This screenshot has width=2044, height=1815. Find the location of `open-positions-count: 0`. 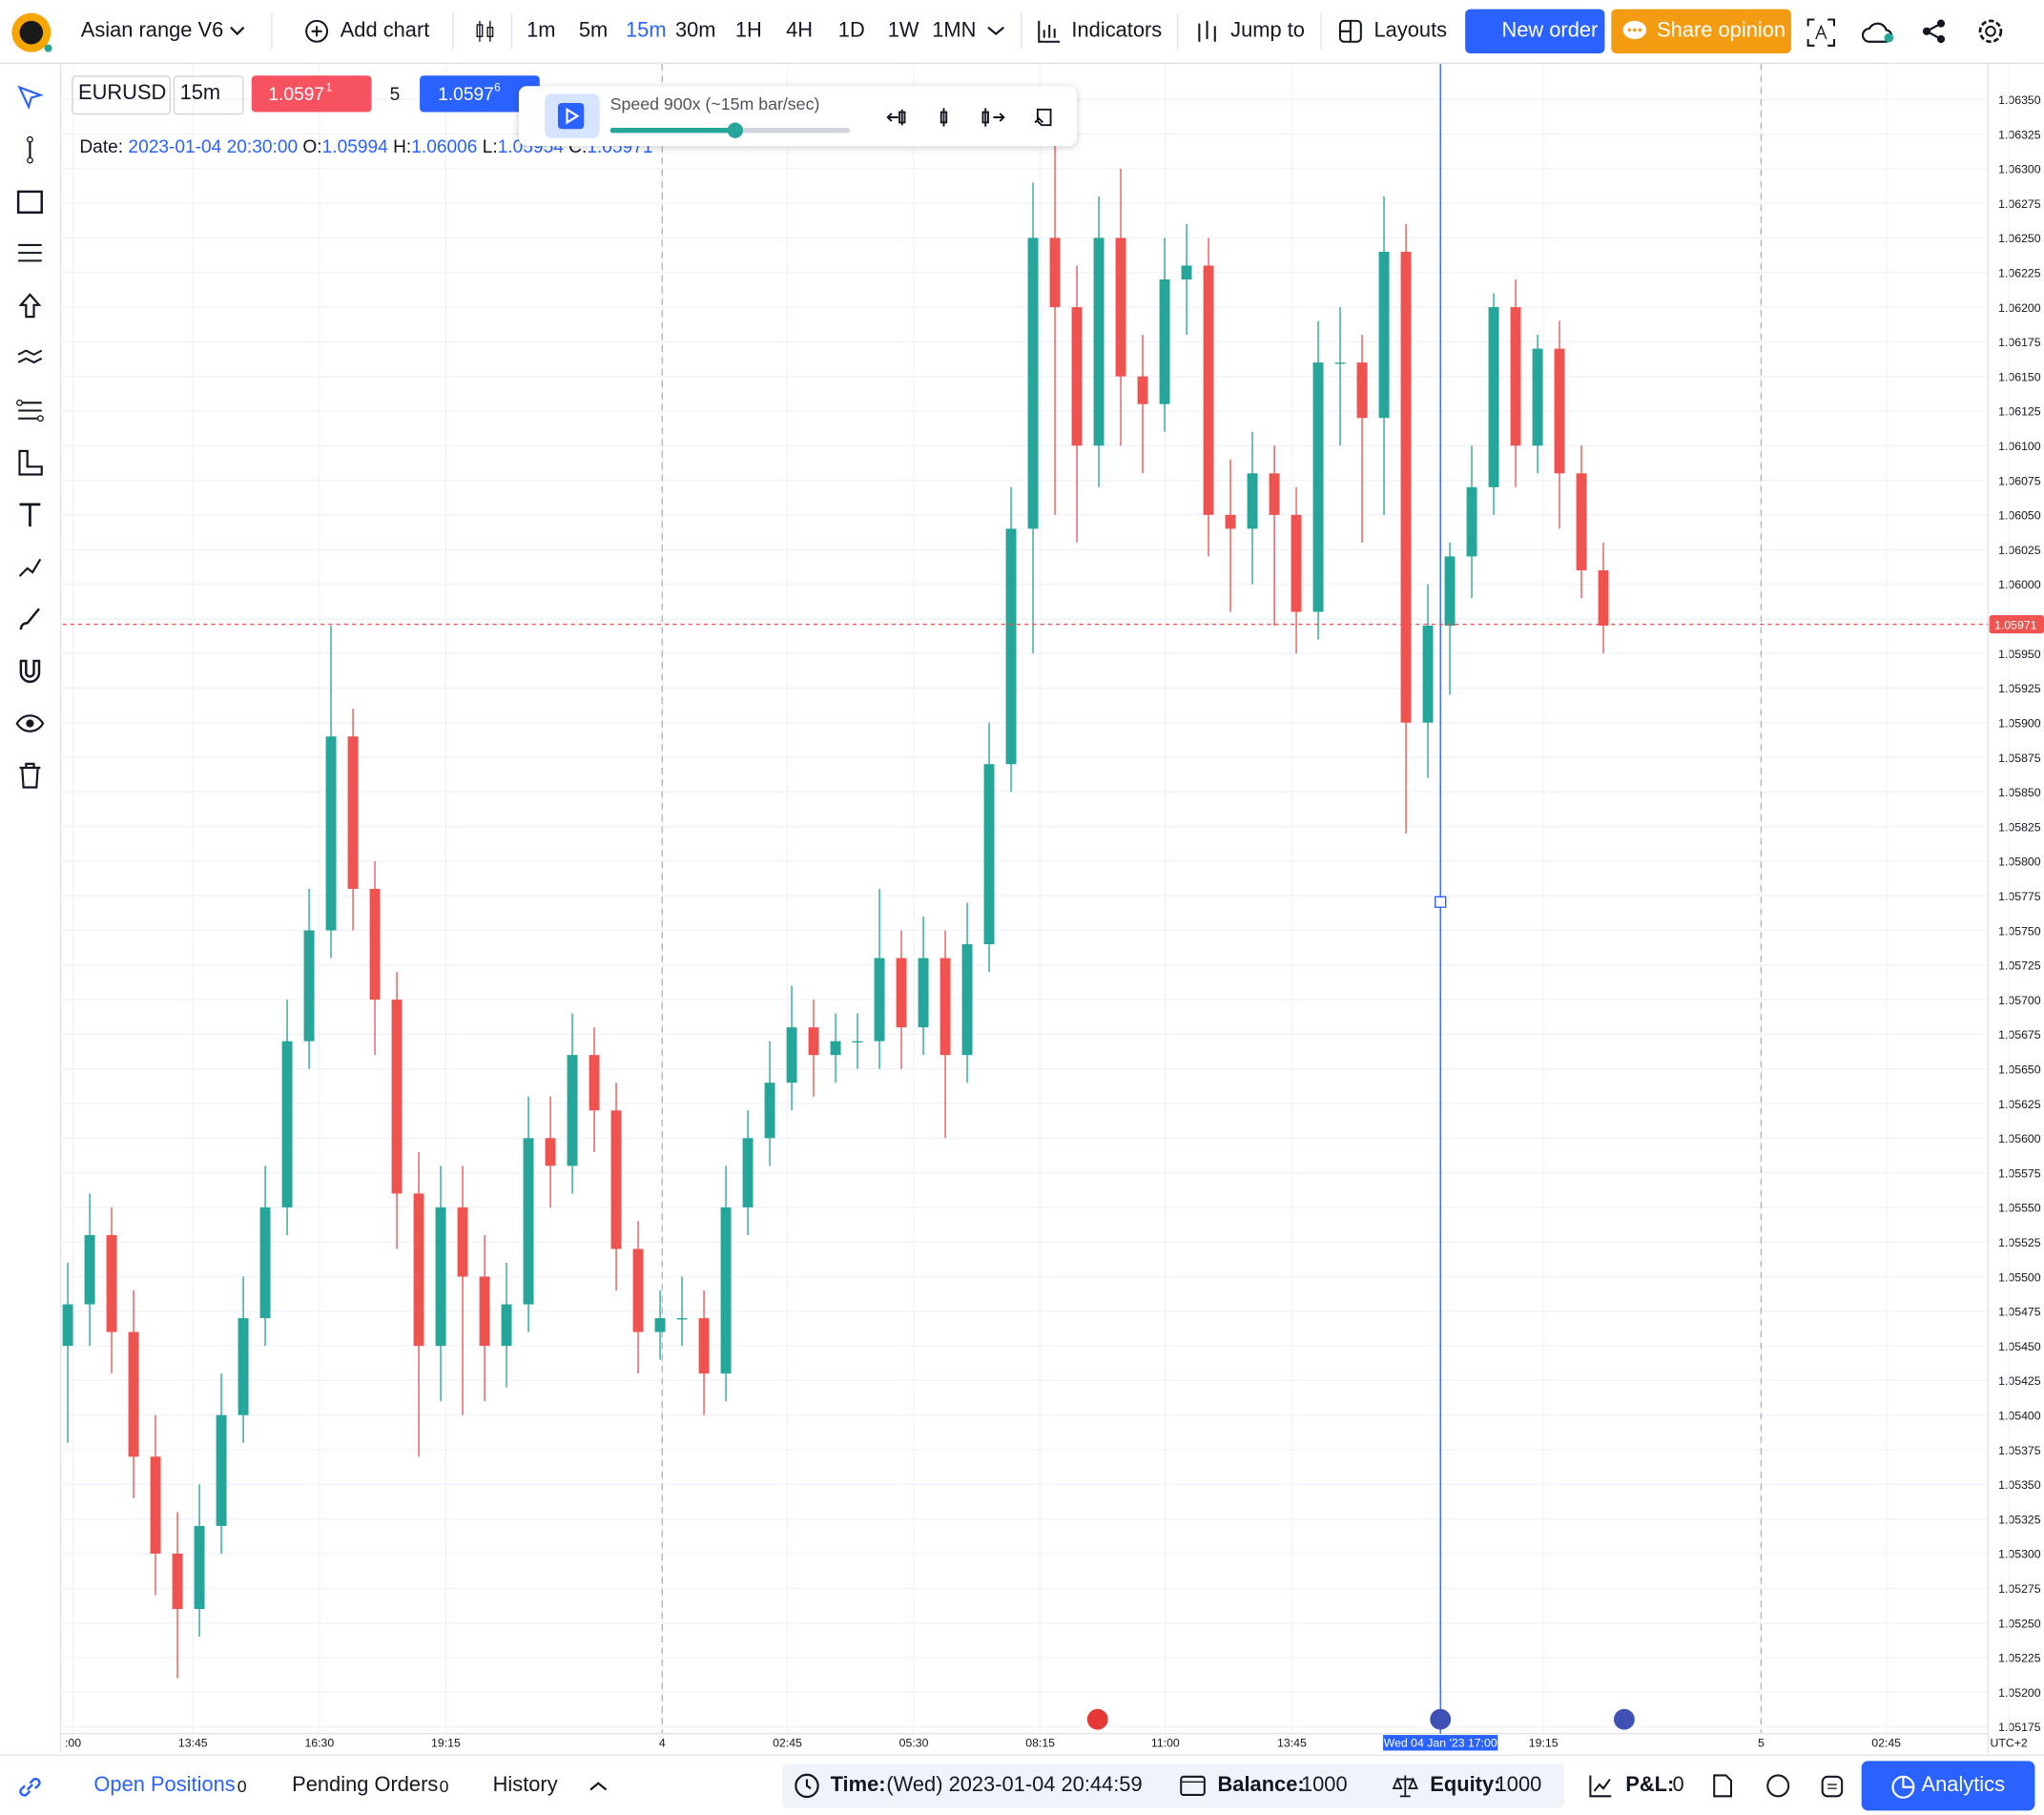

open-positions-count: 0 is located at coordinates (242, 1787).